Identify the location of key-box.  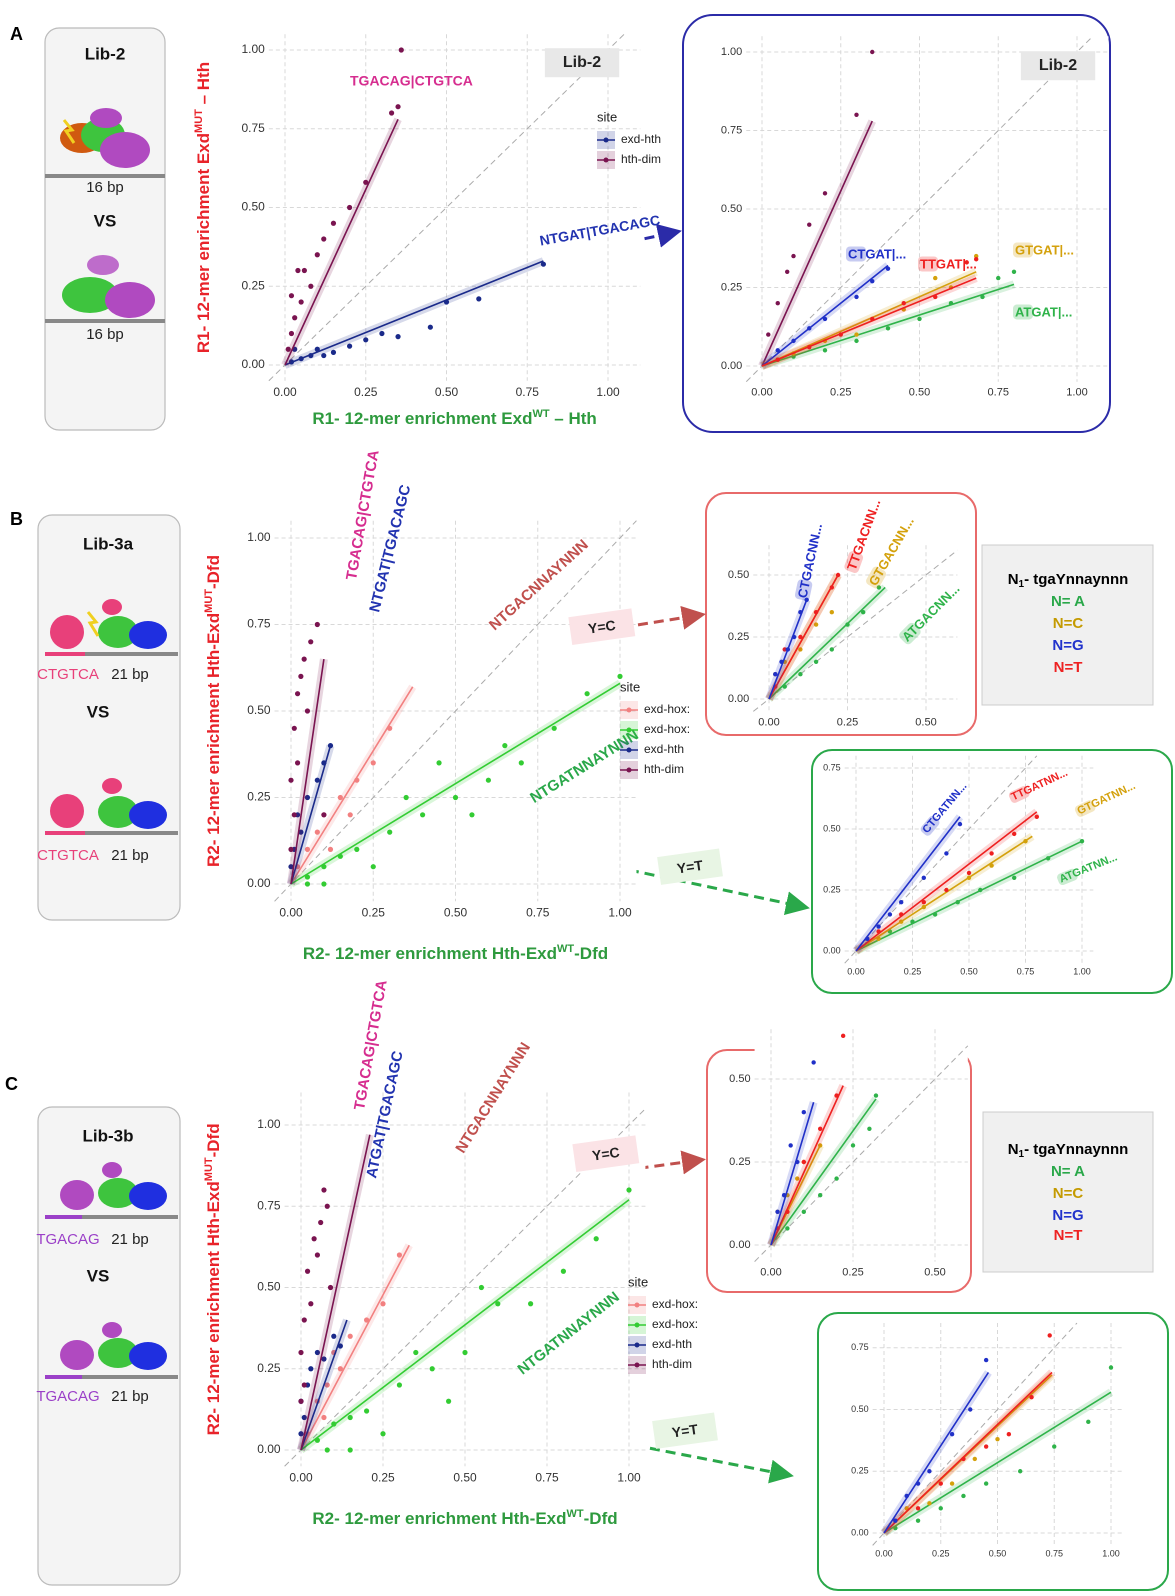
(1068, 1192).